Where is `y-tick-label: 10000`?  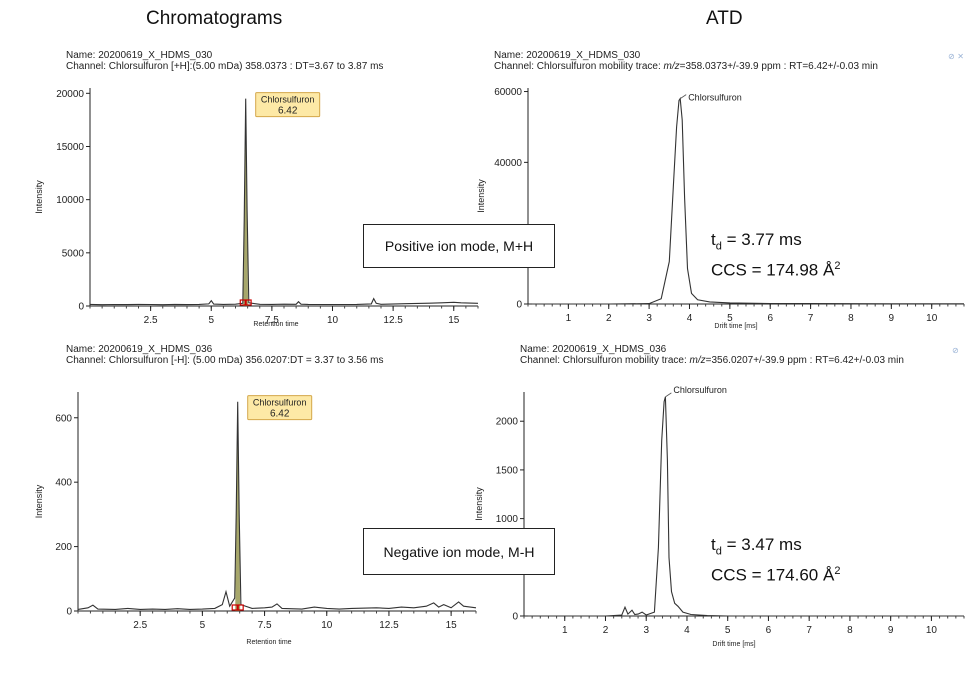 y-tick-label: 10000 is located at coordinates (70, 200).